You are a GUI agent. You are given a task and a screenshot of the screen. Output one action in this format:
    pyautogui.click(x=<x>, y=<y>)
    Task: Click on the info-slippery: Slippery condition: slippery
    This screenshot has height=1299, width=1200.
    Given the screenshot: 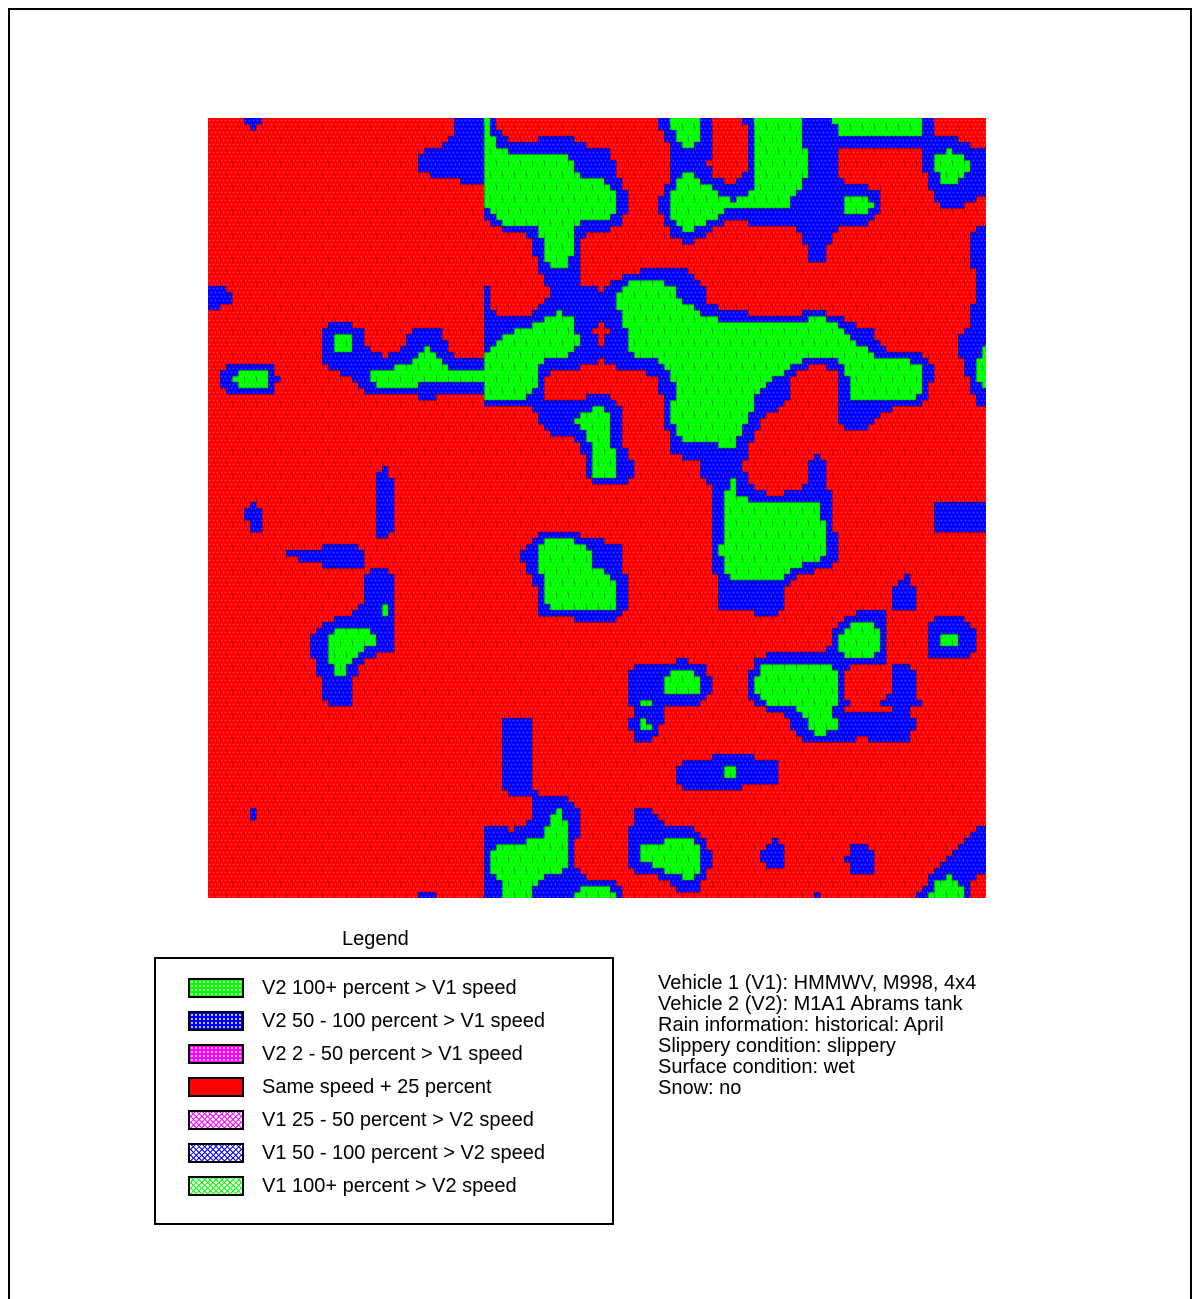 What is the action you would take?
    pyautogui.click(x=777, y=1046)
    